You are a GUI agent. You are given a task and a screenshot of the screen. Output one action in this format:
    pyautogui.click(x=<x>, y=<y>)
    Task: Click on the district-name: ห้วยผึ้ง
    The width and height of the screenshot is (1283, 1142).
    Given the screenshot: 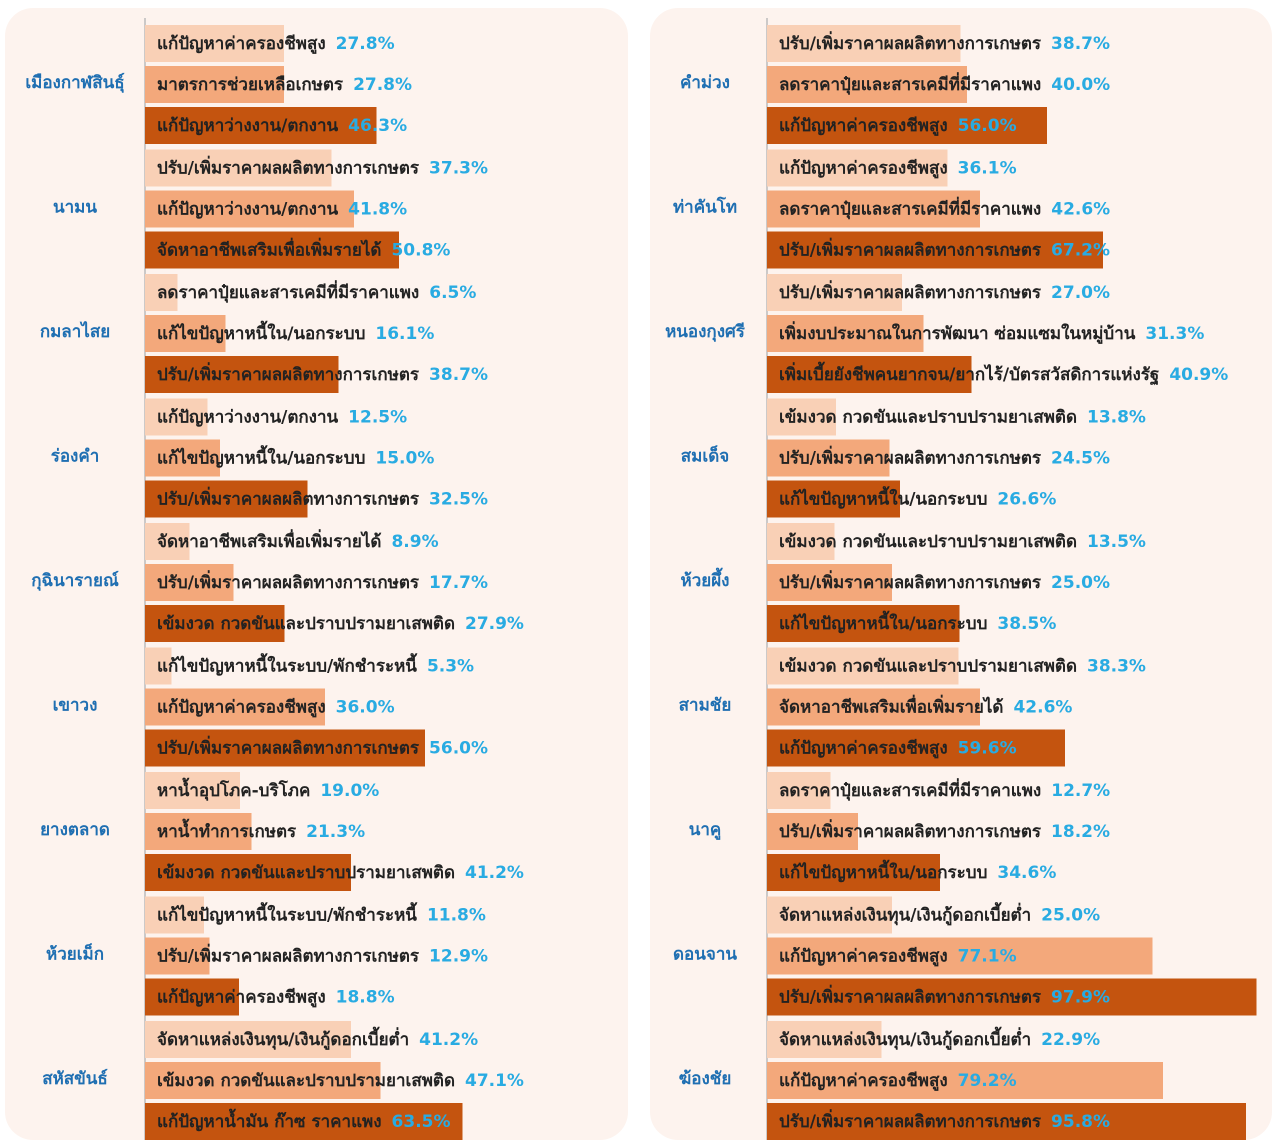 What is the action you would take?
    pyautogui.click(x=705, y=579)
    